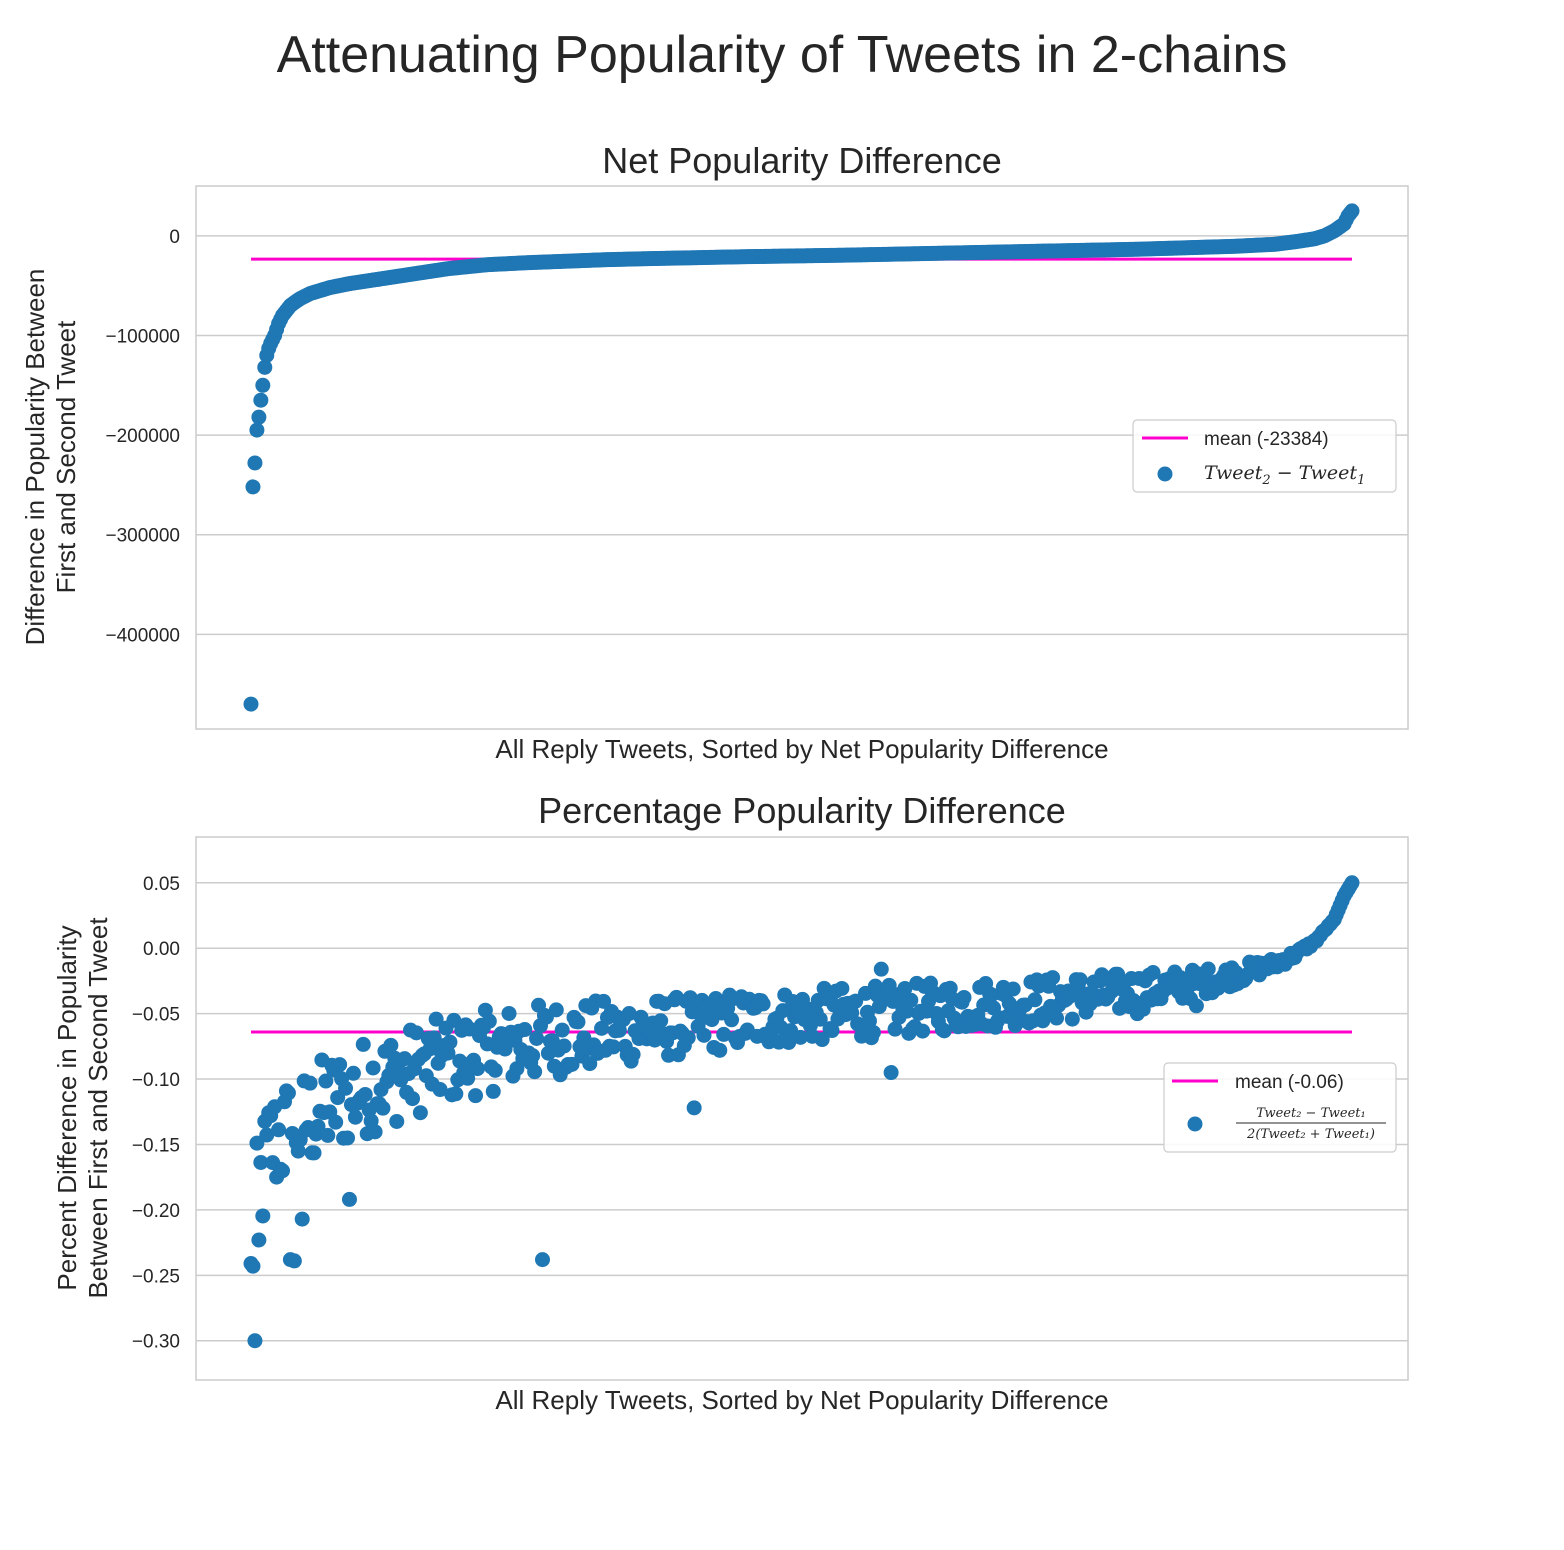 The width and height of the screenshot is (1564, 1550). I want to click on y-tick-label: −100000, so click(143, 336).